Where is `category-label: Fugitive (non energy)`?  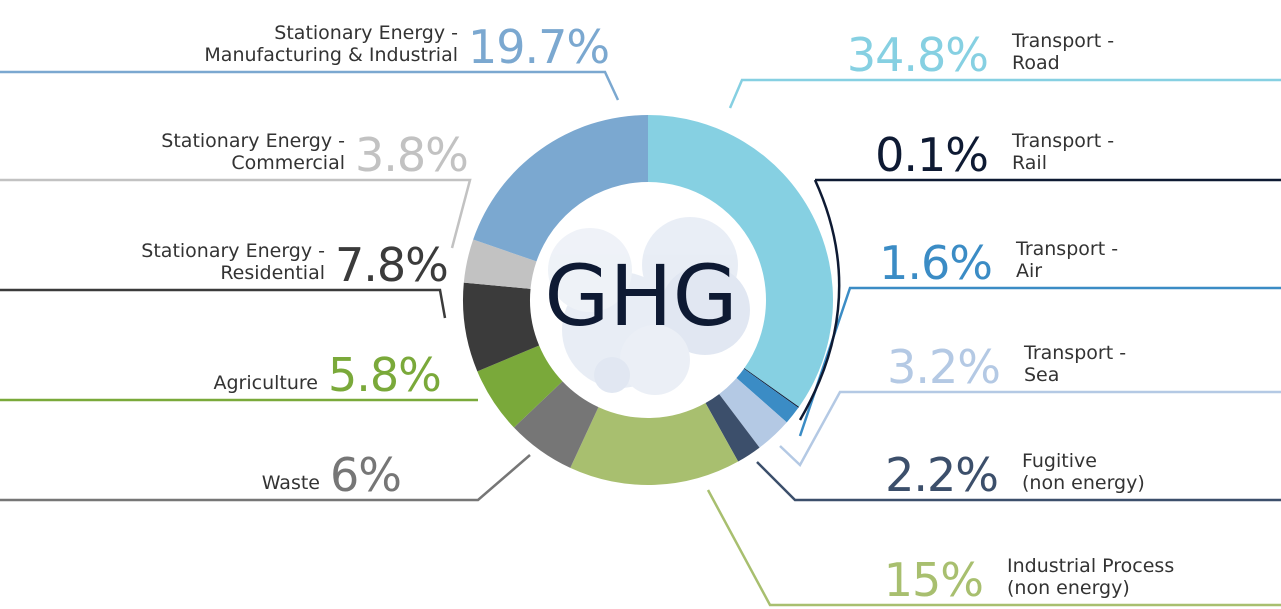 category-label: Fugitive (non energy) is located at coordinates (1083, 472).